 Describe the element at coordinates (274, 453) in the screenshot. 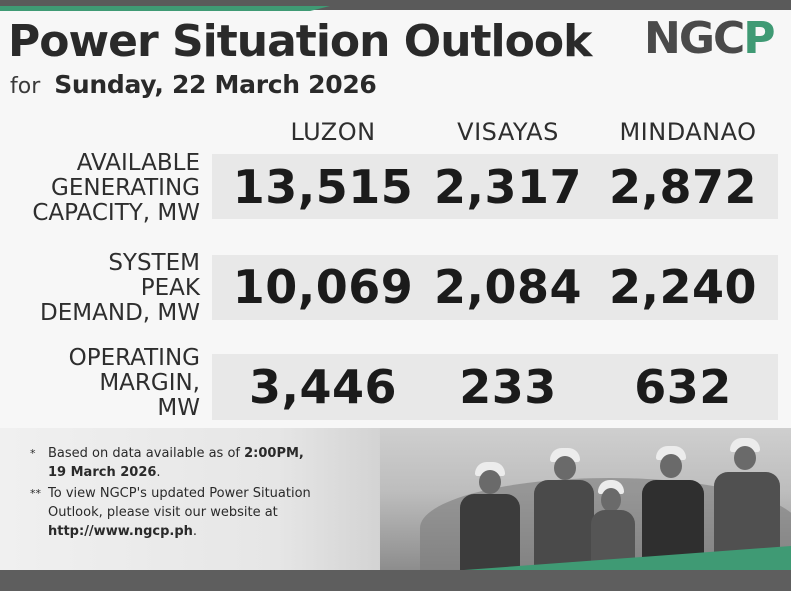

I see `footnote-time: 2:00PM,` at that location.